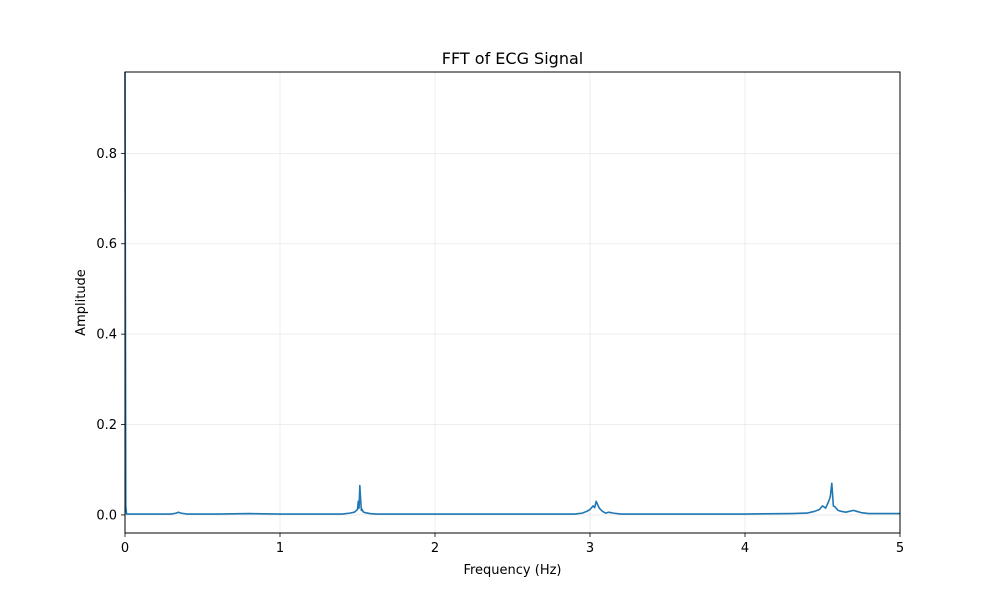 The width and height of the screenshot is (1000, 600). I want to click on y-tick-label: 0.4, so click(106, 335).